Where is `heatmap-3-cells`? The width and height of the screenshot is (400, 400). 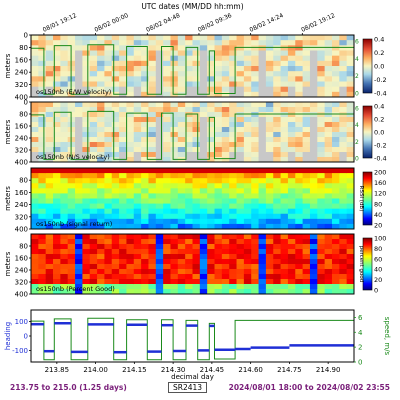
heatmap-3-cells is located at coordinates (193, 199).